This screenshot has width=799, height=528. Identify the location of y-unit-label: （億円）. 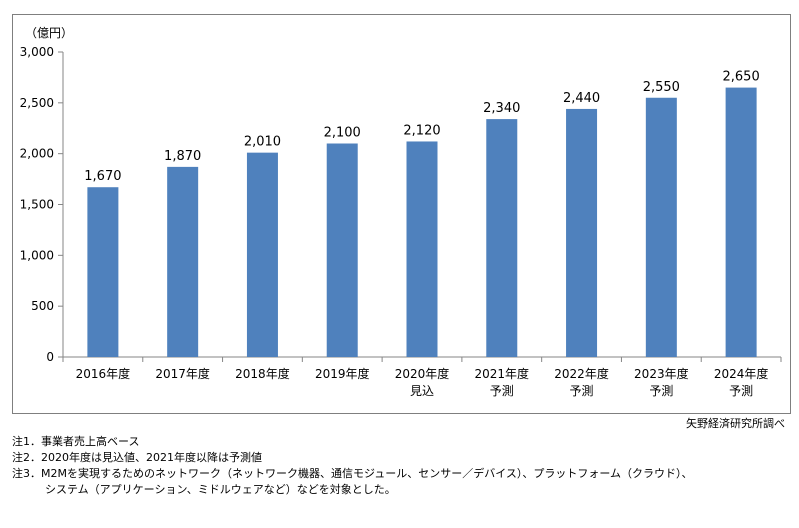
(49, 33).